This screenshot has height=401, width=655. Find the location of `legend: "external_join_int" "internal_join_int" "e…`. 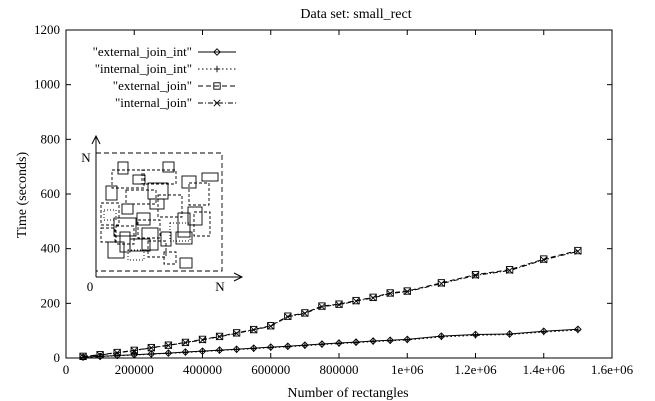

legend: "external_join_int" "internal_join_int" "e… is located at coordinates (164, 77).